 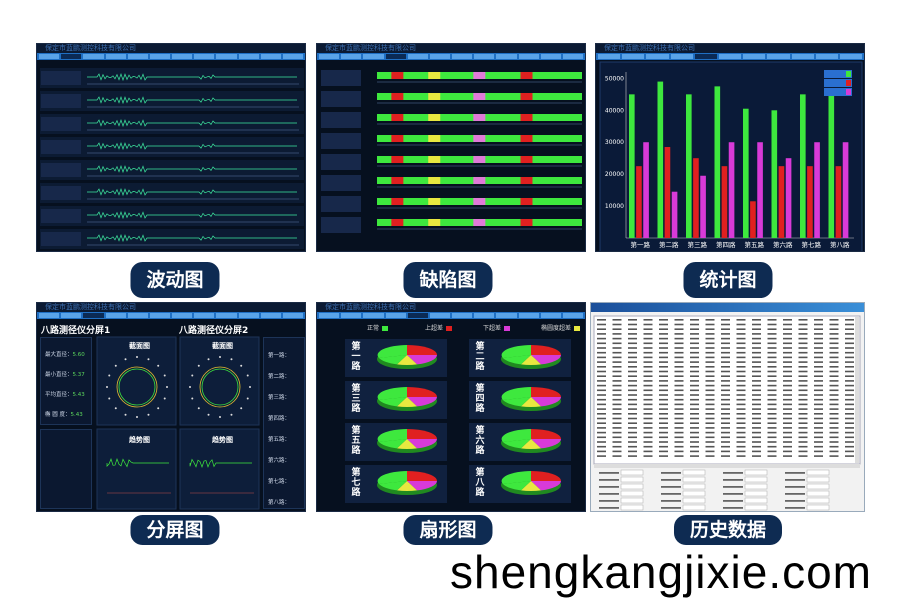 What do you see at coordinates (66, 414) in the screenshot?
I see `stat-line: 椭 圆 度：5.43` at bounding box center [66, 414].